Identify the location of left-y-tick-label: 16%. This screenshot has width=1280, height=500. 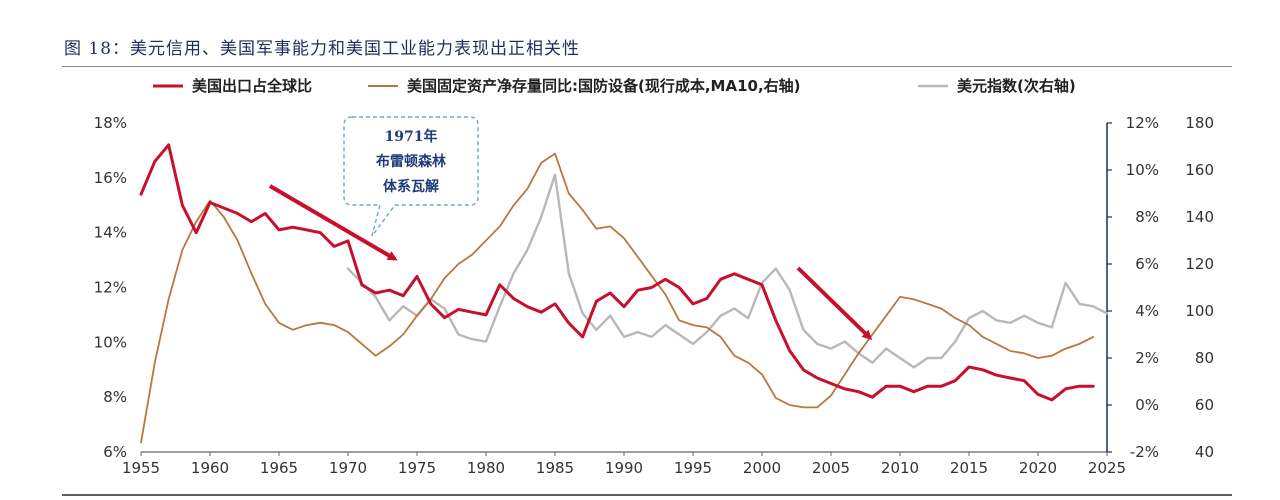
(110, 178).